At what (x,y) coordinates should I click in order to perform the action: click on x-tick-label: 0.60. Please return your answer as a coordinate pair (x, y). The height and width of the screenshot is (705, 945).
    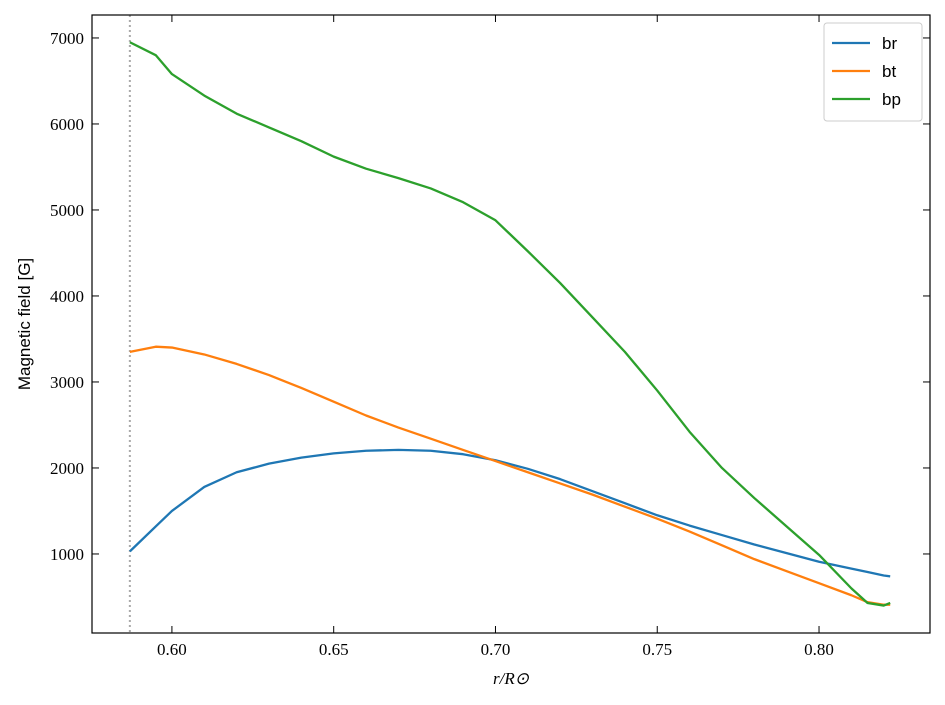
    Looking at the image, I should click on (172, 649).